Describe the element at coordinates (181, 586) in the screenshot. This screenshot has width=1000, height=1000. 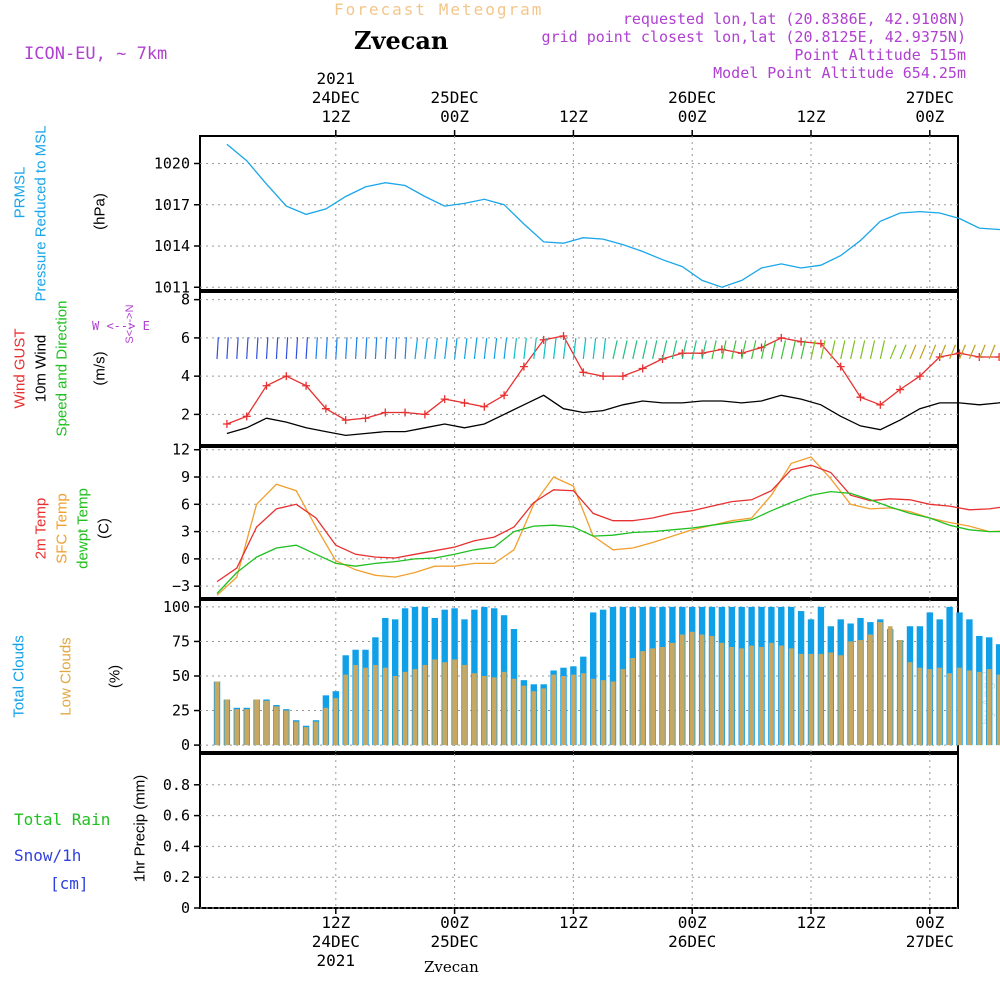
I see `y-tick-label: −3` at that location.